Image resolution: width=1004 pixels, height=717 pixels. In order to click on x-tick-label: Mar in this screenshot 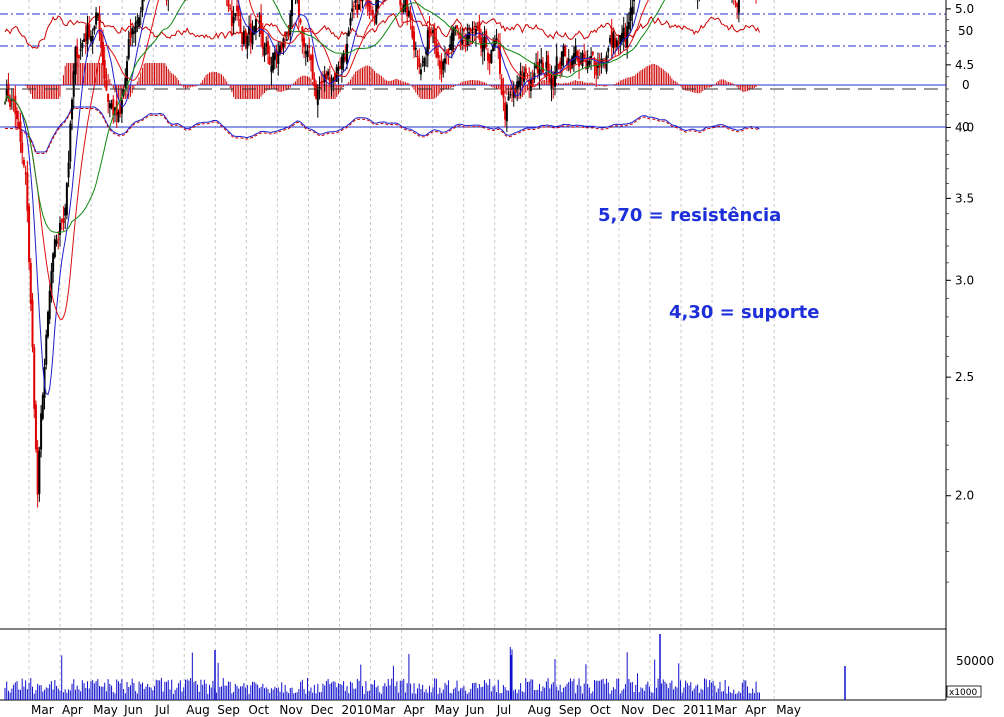, I will do `click(42, 710)`.